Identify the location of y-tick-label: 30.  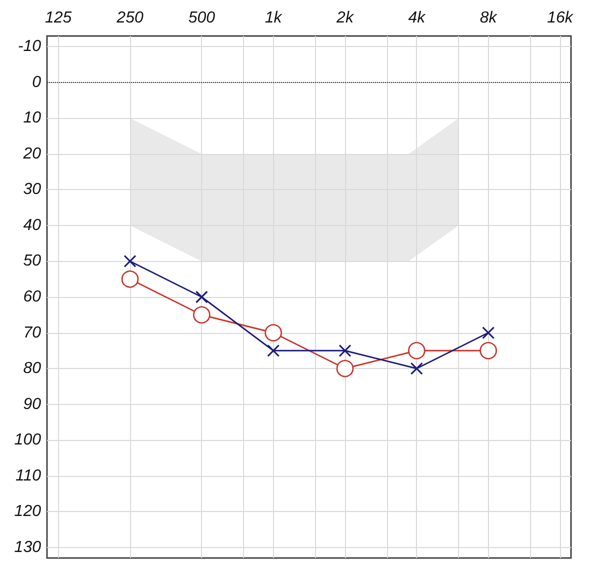
(32, 189).